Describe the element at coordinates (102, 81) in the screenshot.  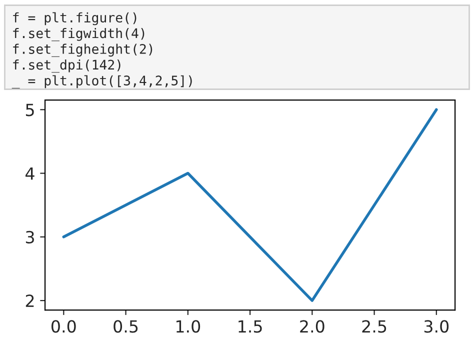
I see `text: _ = plt.plot([3,4,2,5])` at that location.